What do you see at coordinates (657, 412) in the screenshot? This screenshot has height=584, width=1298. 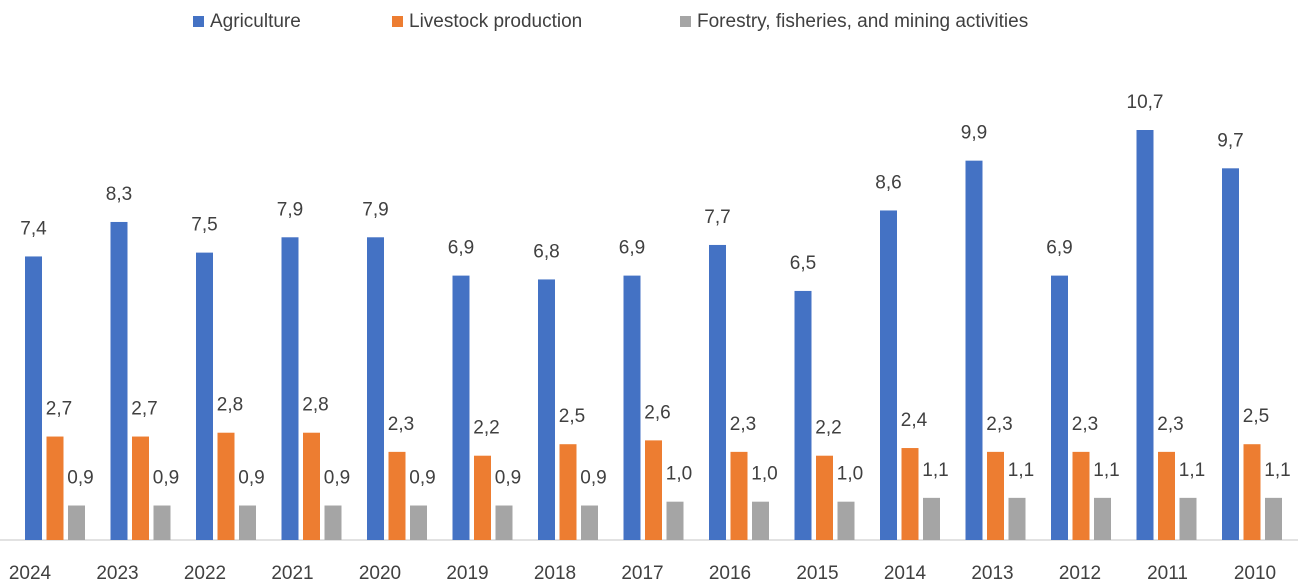 I see `value-label: 2,6` at bounding box center [657, 412].